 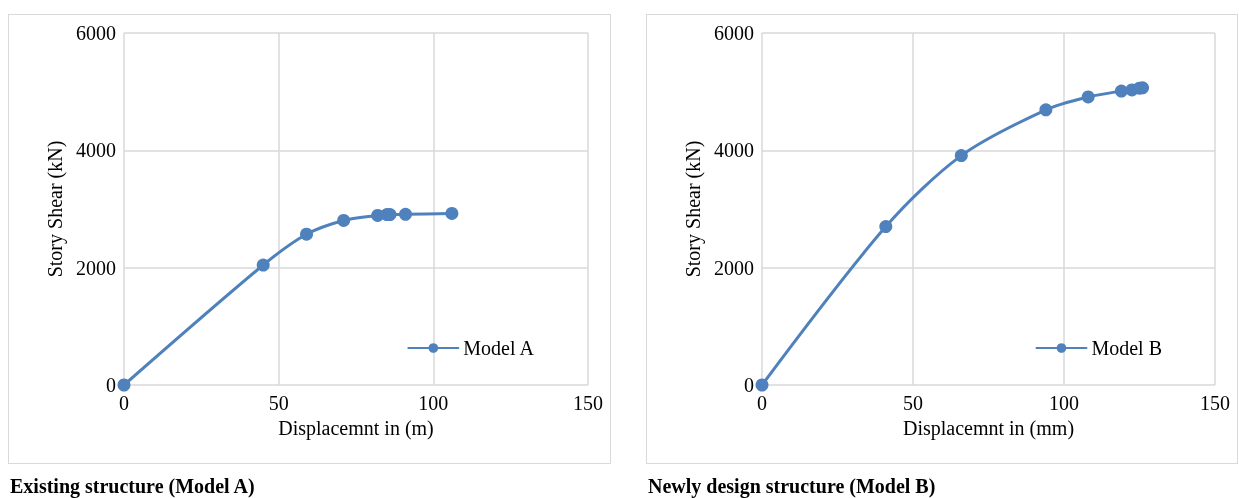 I want to click on legend-label: Model A, so click(x=499, y=348).